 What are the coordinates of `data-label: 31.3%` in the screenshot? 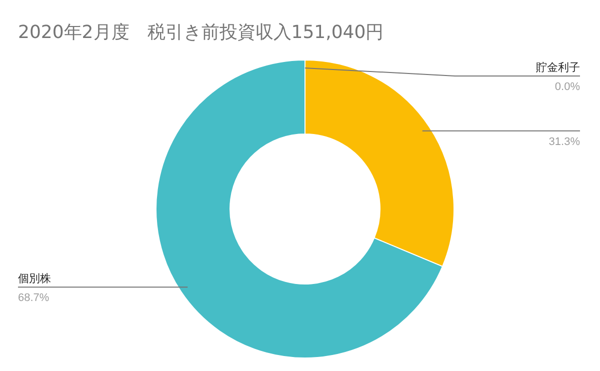 It's located at (564, 142).